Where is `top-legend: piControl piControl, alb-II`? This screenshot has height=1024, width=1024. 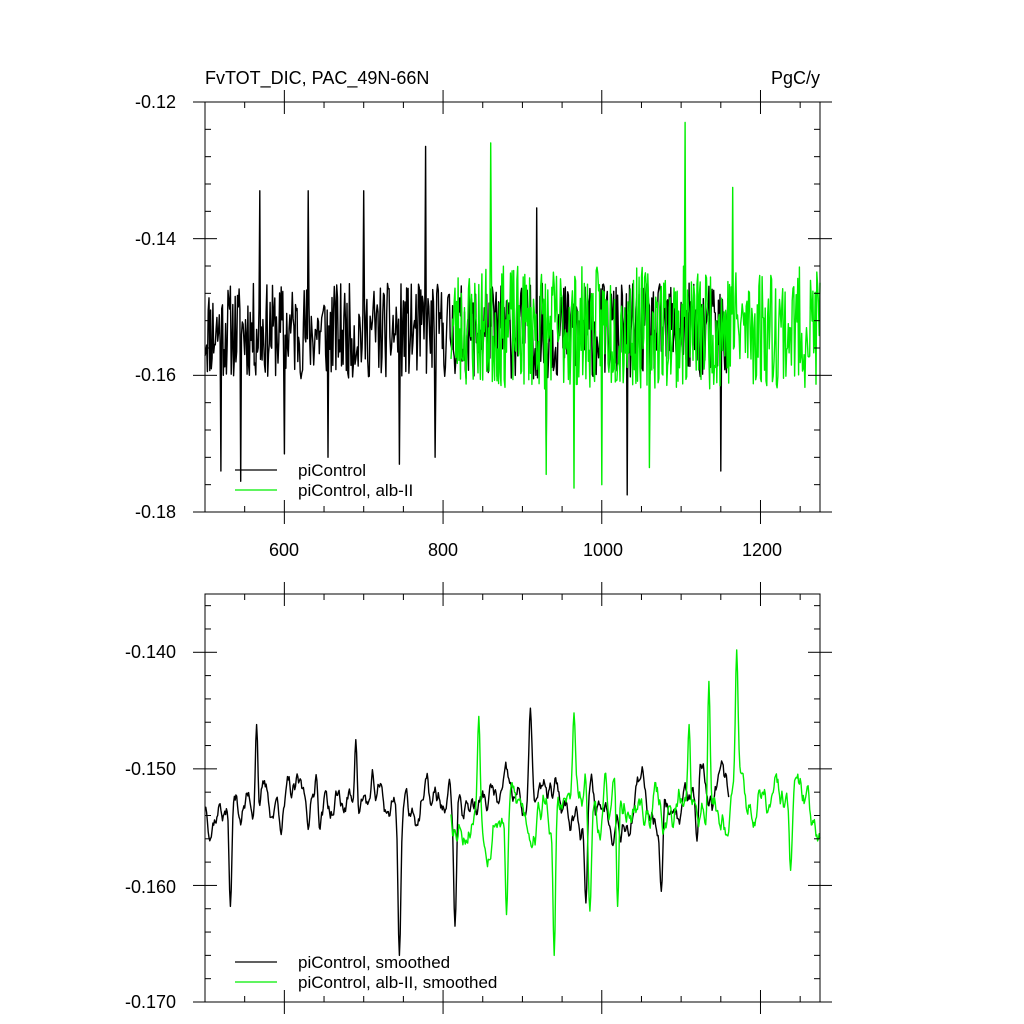 top-legend: piControl piControl, alb-II is located at coordinates (324, 480).